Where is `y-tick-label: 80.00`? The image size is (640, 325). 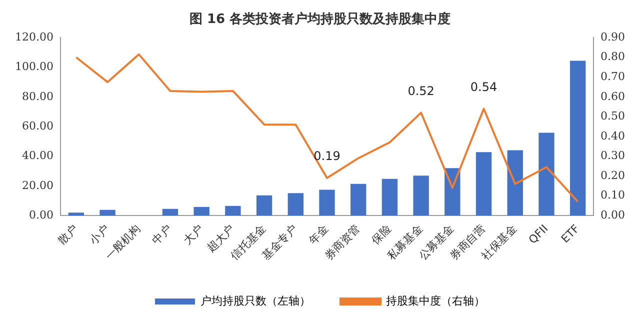 y-tick-label: 80.00 is located at coordinates (38, 96).